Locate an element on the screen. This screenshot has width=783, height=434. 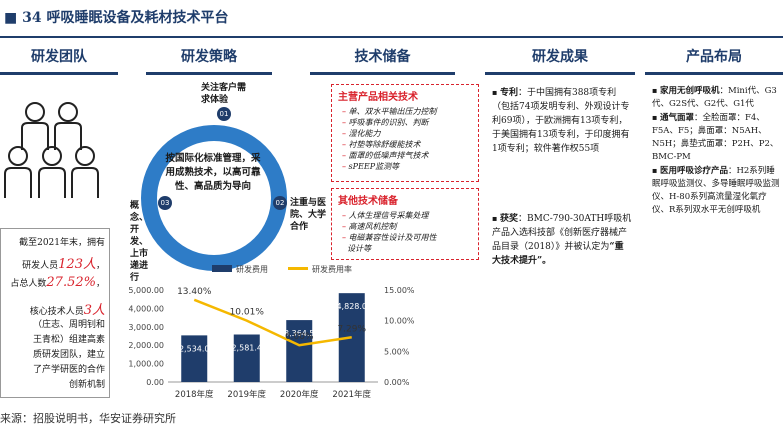
header-strategy: 研发策略 is located at coordinates (209, 59).